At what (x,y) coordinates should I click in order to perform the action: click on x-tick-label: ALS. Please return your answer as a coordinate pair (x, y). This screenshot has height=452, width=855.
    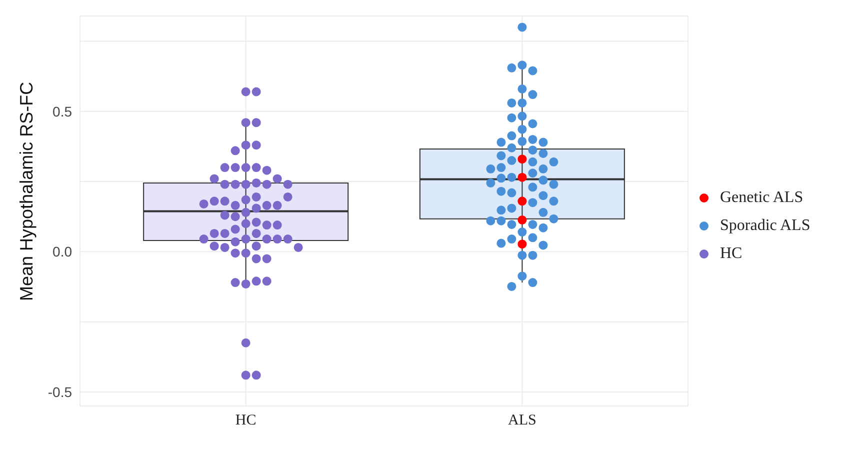
    Looking at the image, I should click on (522, 420).